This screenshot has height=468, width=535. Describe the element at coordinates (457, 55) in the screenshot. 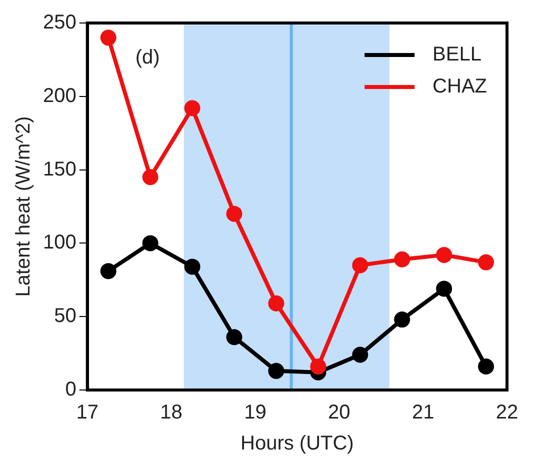

I see `legend-label: BELL` at that location.